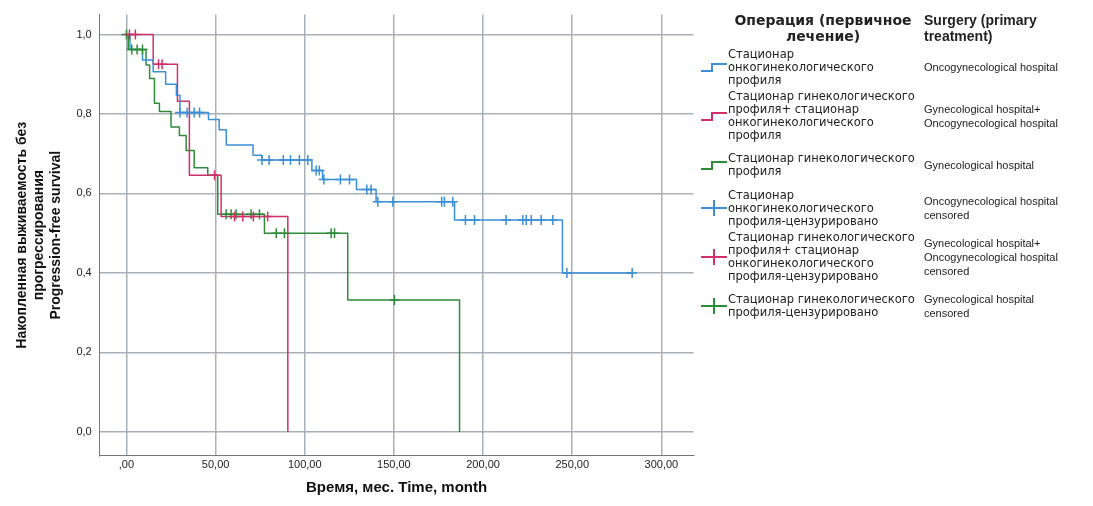 The height and width of the screenshot is (506, 1093). Describe the element at coordinates (572, 464) in the screenshot. I see `x-tick-label: 250,00` at that location.